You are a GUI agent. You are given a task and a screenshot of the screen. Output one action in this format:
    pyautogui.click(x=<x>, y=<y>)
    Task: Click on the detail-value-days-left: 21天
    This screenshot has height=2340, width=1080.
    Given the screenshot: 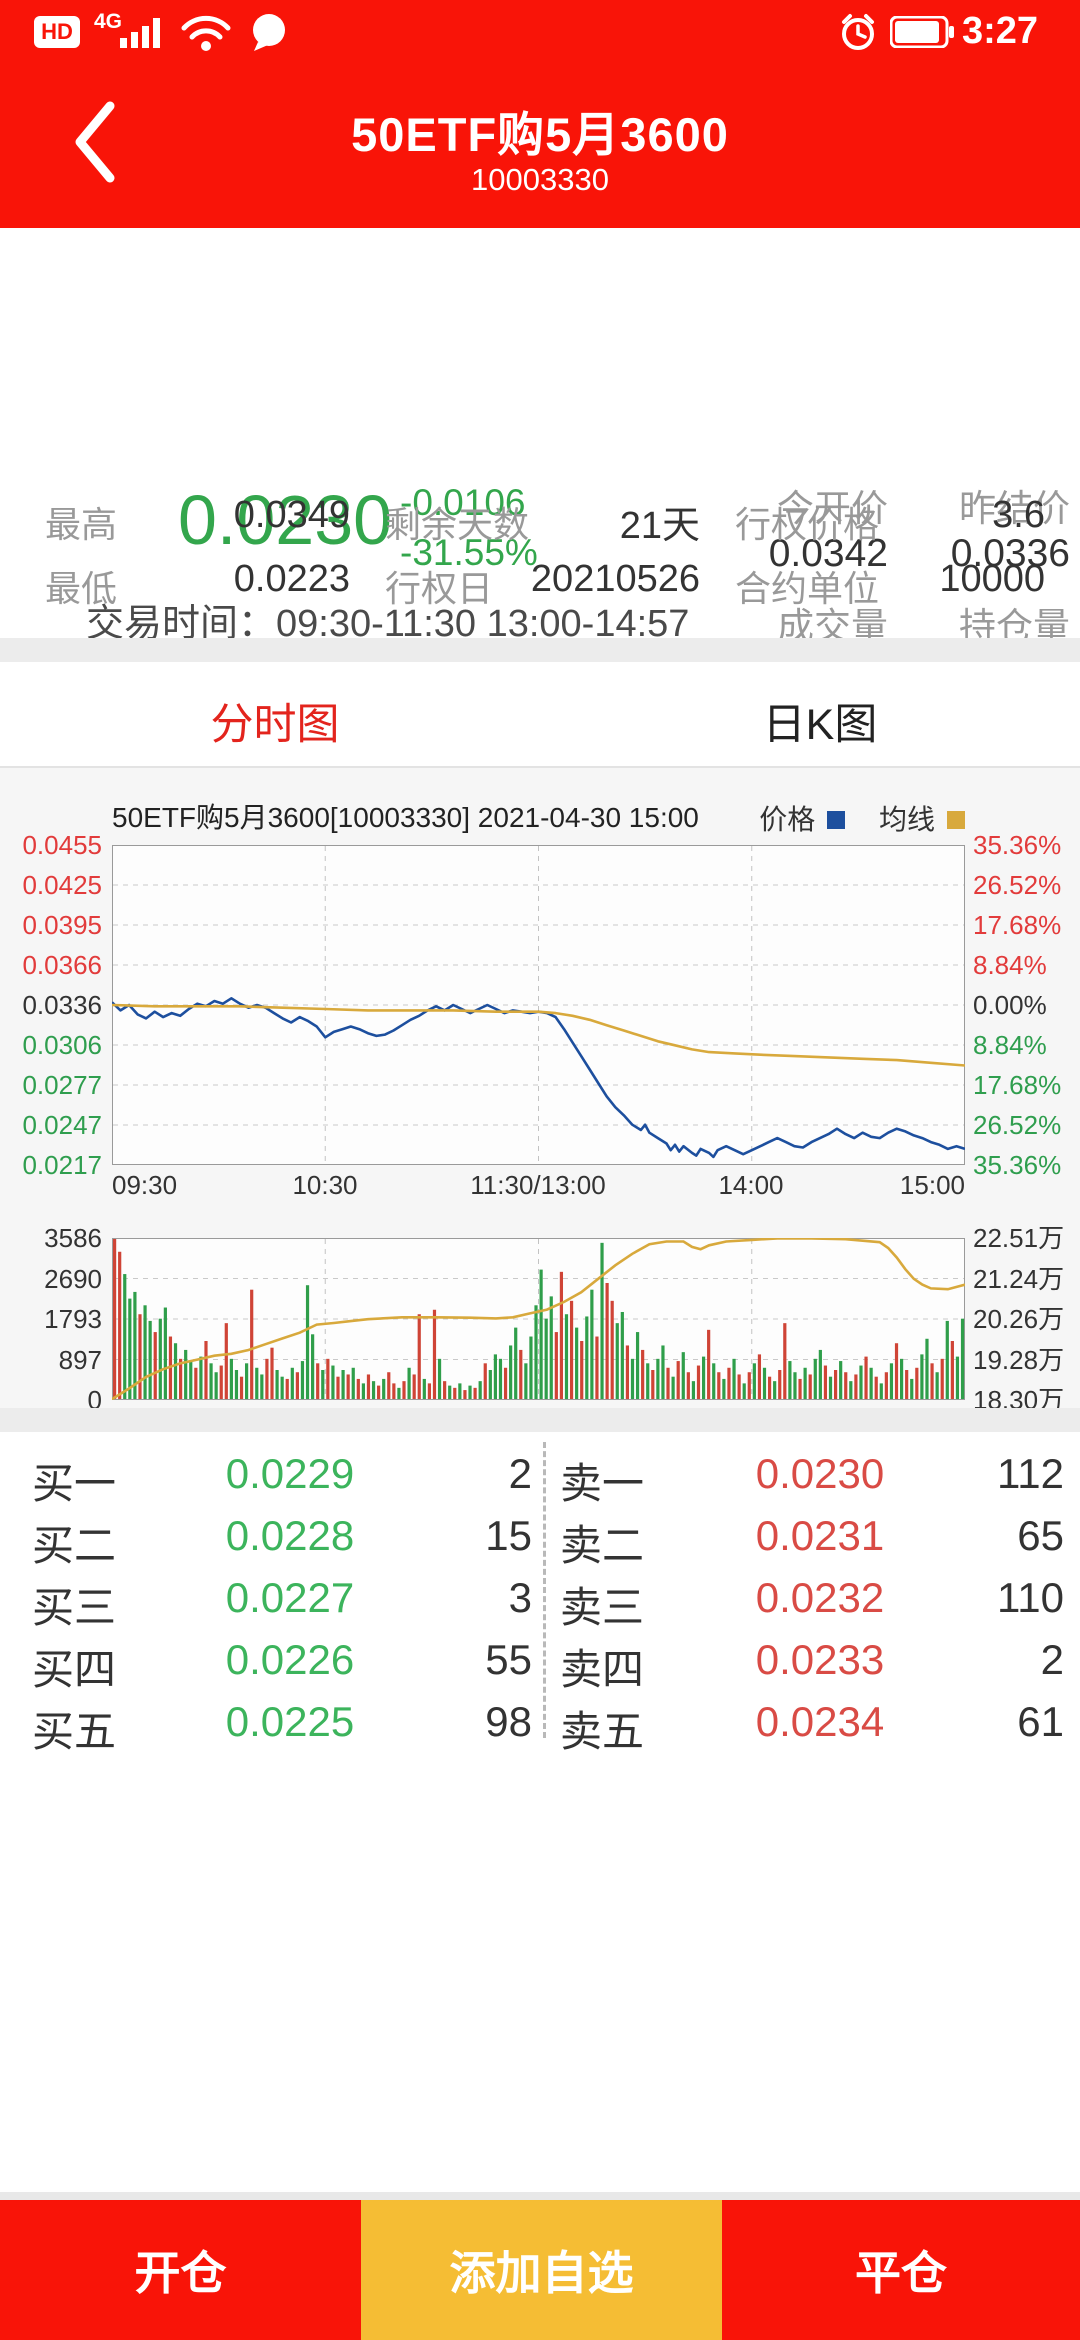 What is the action you would take?
    pyautogui.click(x=659, y=526)
    